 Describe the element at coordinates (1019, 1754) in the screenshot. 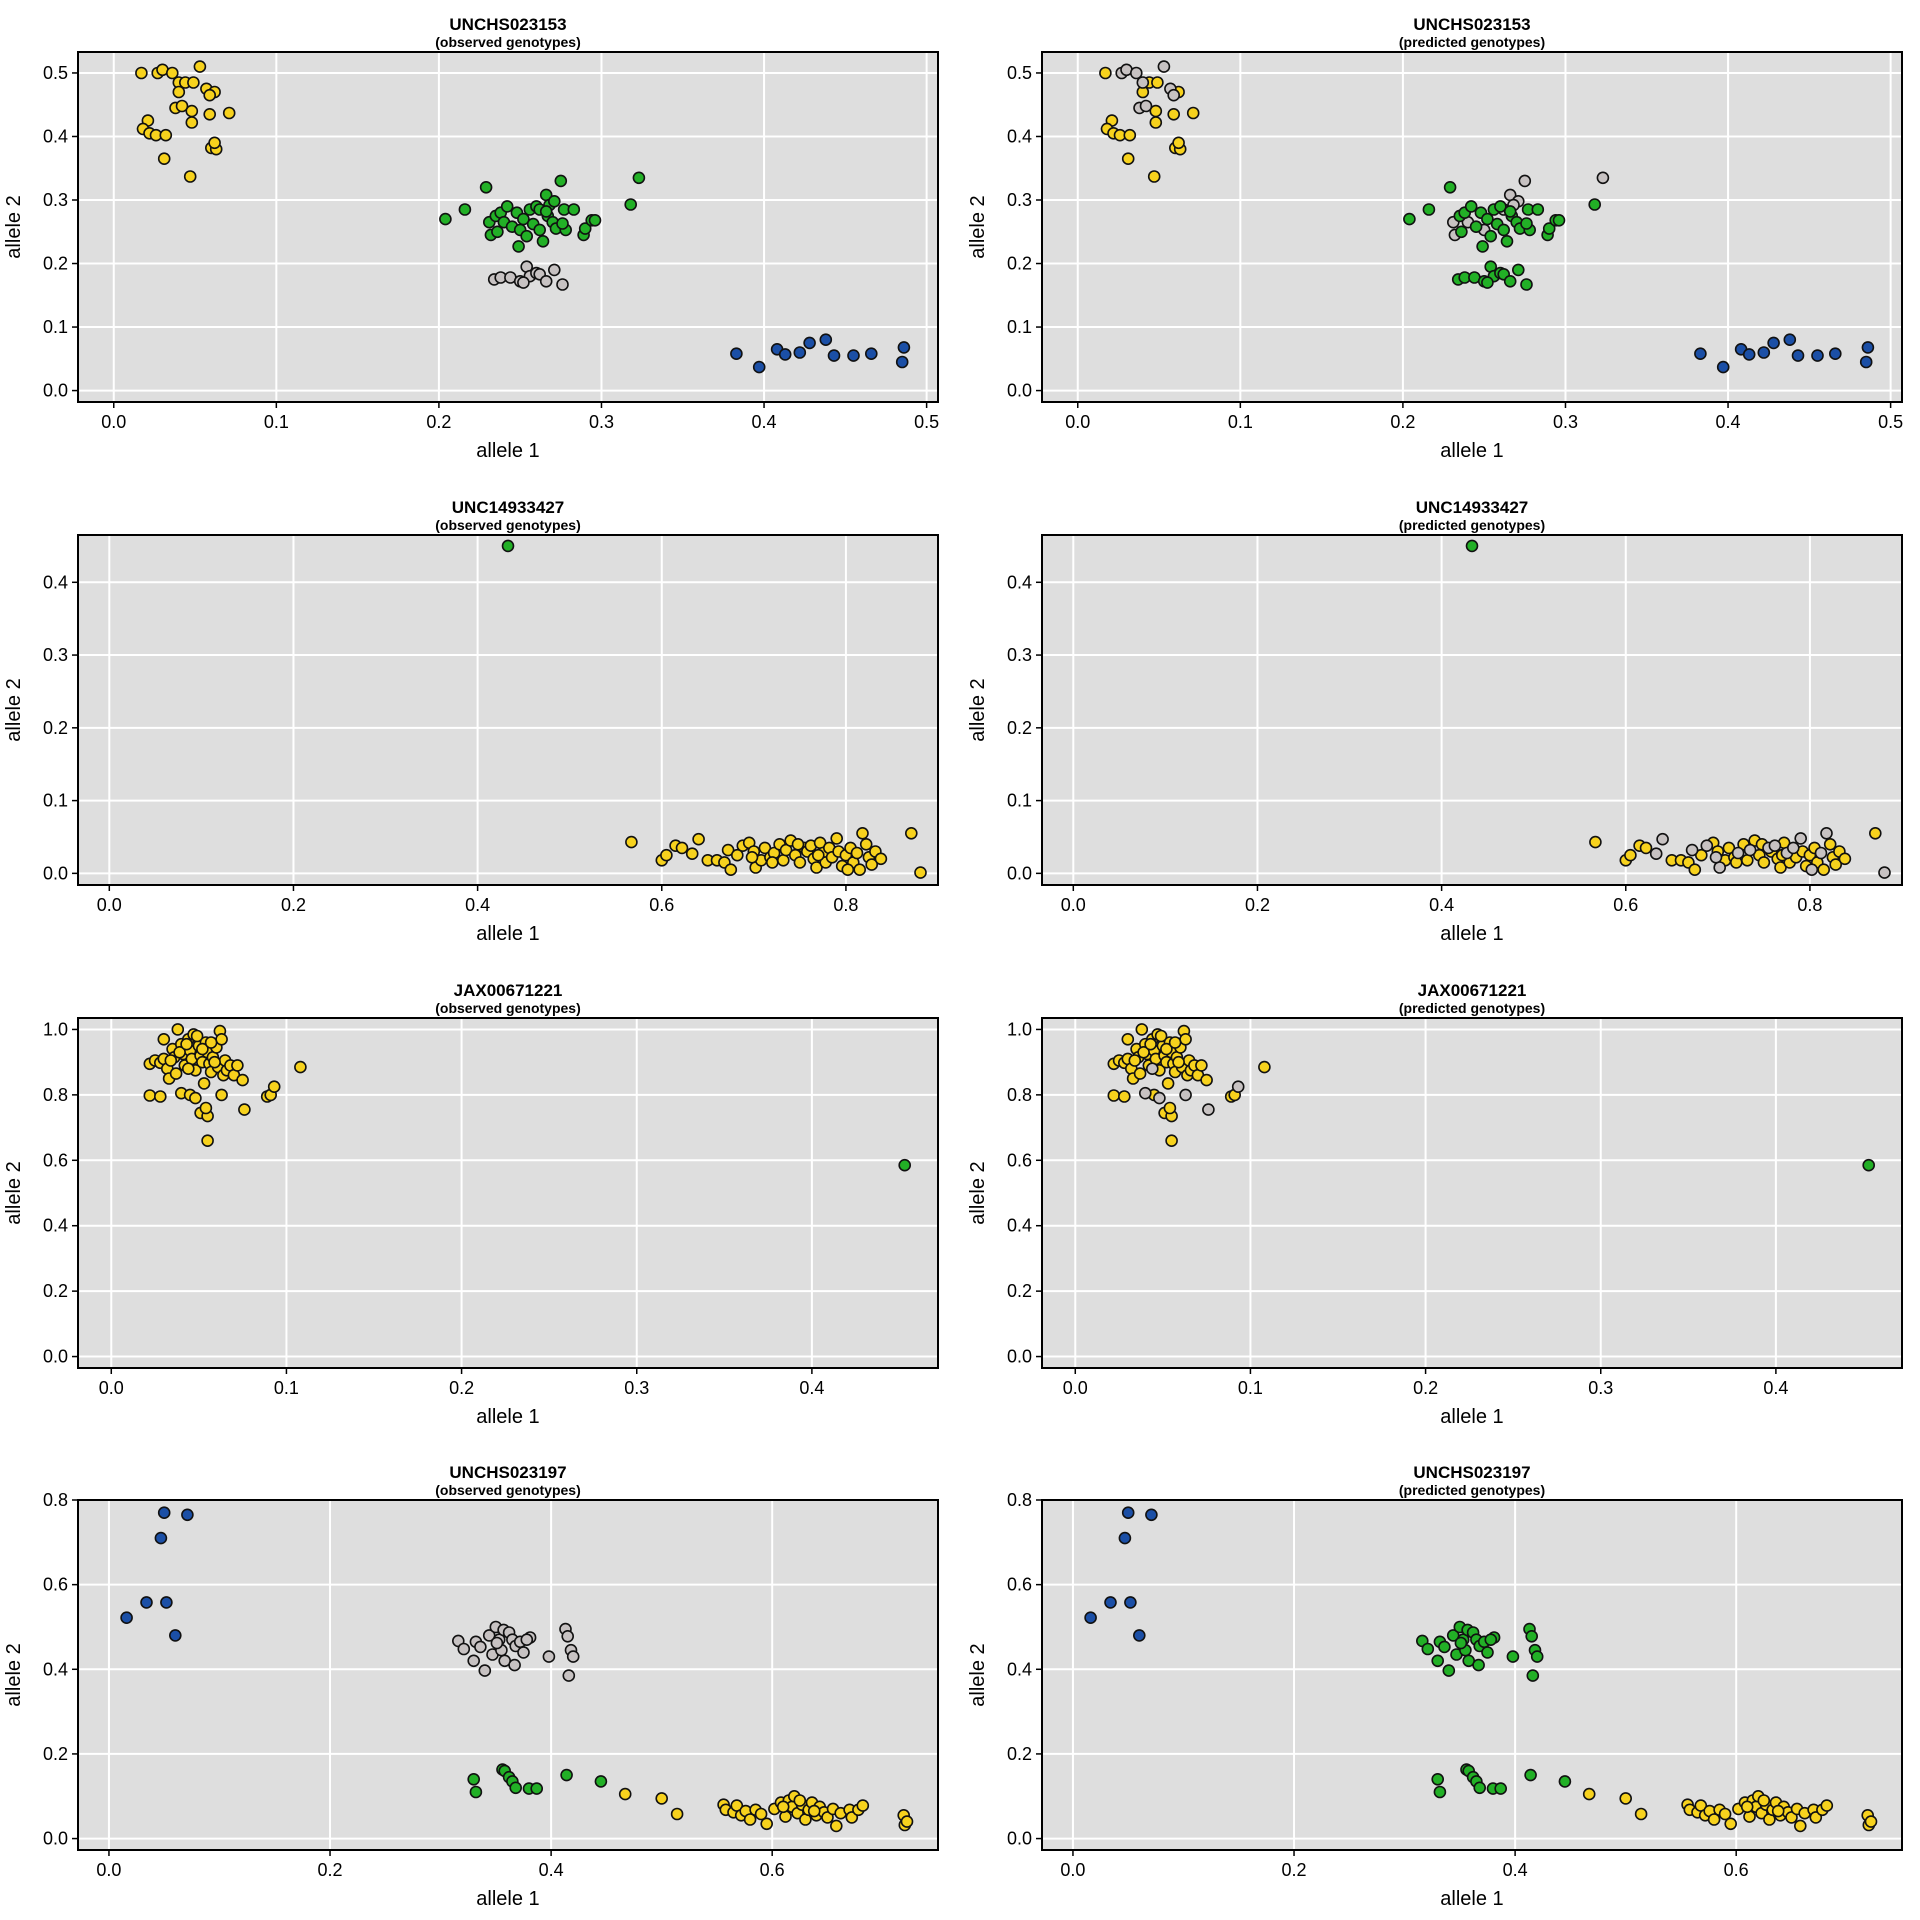

I see `y-tick-label: 0.2` at that location.